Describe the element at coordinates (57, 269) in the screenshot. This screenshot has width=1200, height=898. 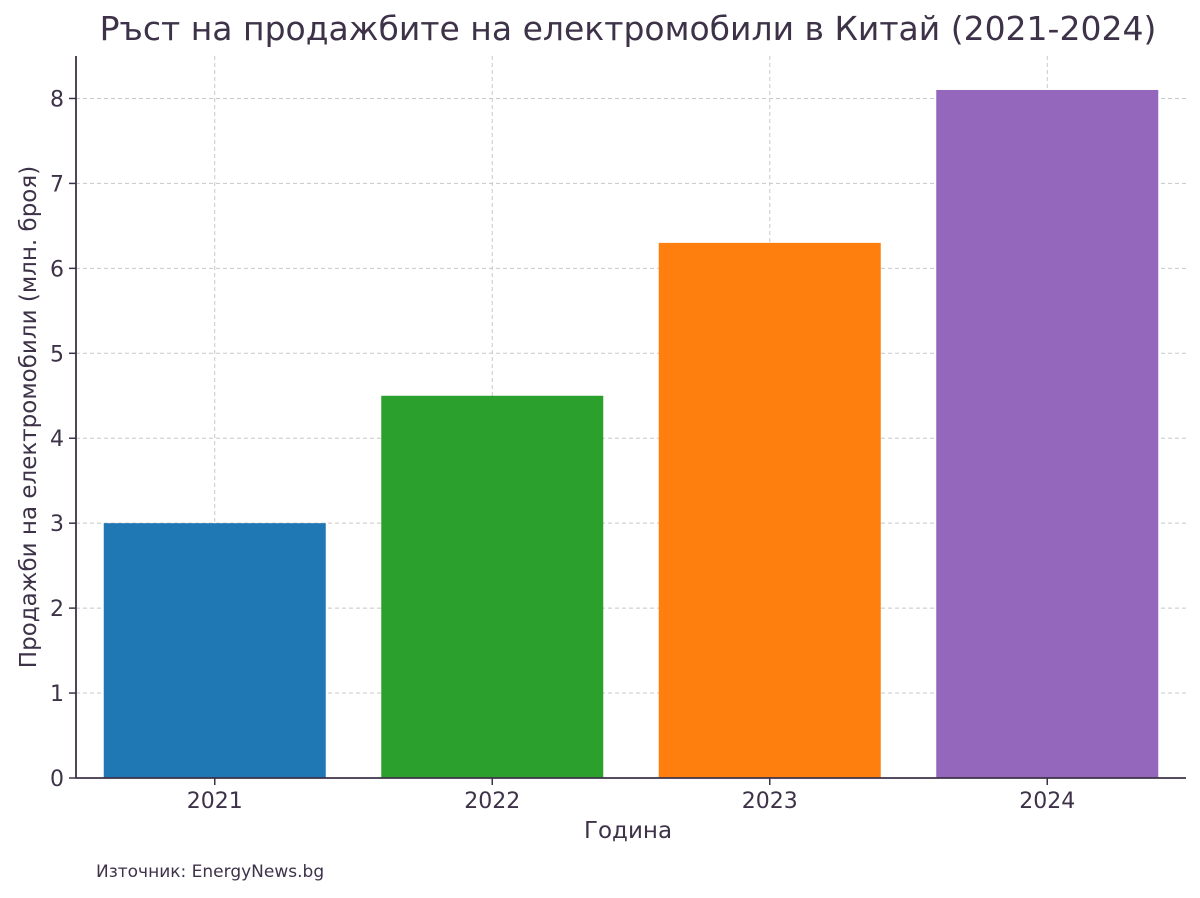
I see `y-tick-label: 6` at that location.